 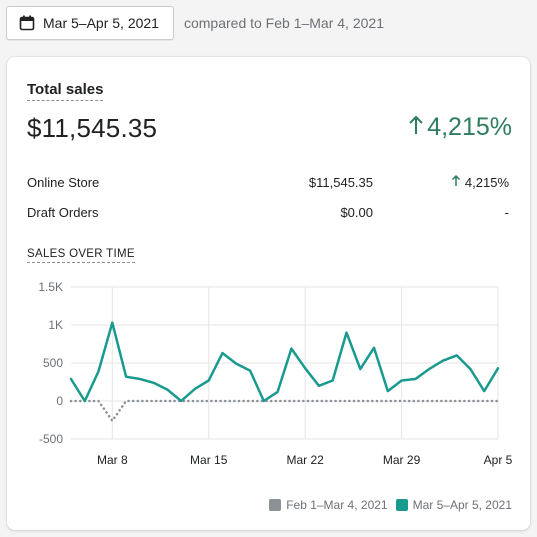 What do you see at coordinates (92, 128) in the screenshot?
I see `total-sales-value: $11,545.35` at bounding box center [92, 128].